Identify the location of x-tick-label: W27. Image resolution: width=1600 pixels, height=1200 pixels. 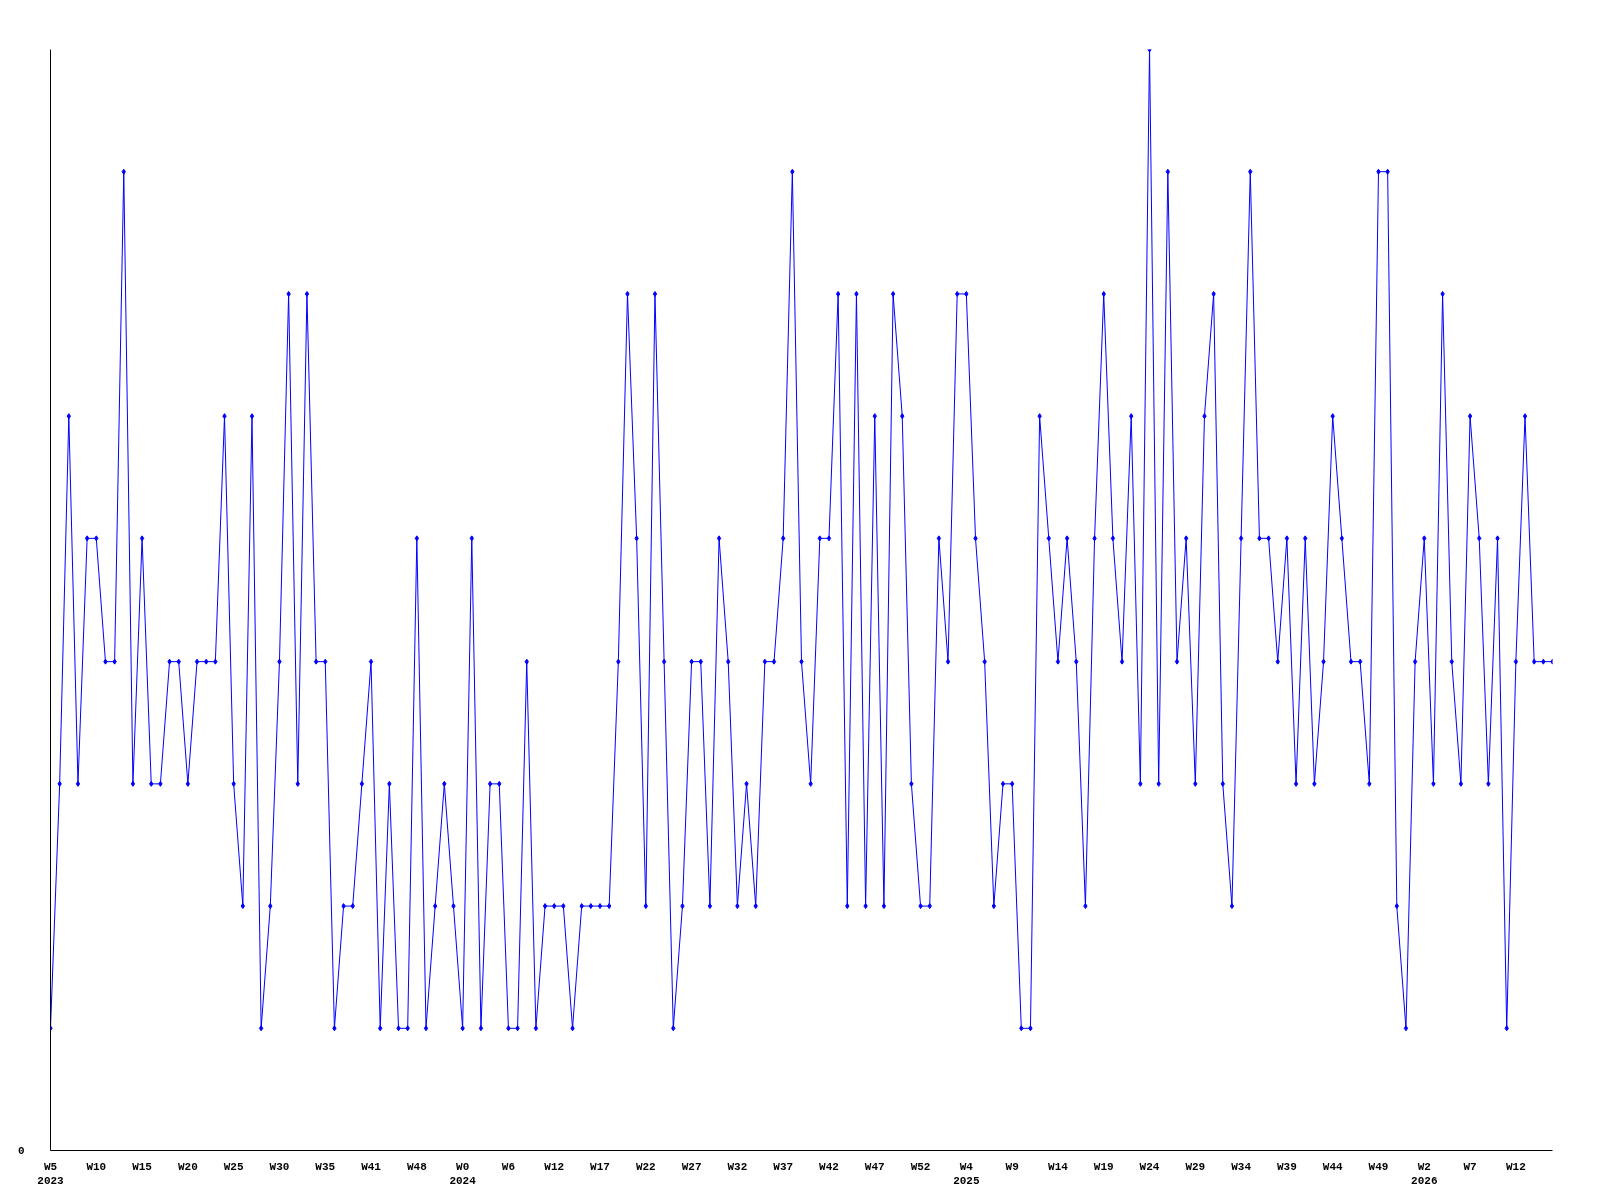
(691, 1166).